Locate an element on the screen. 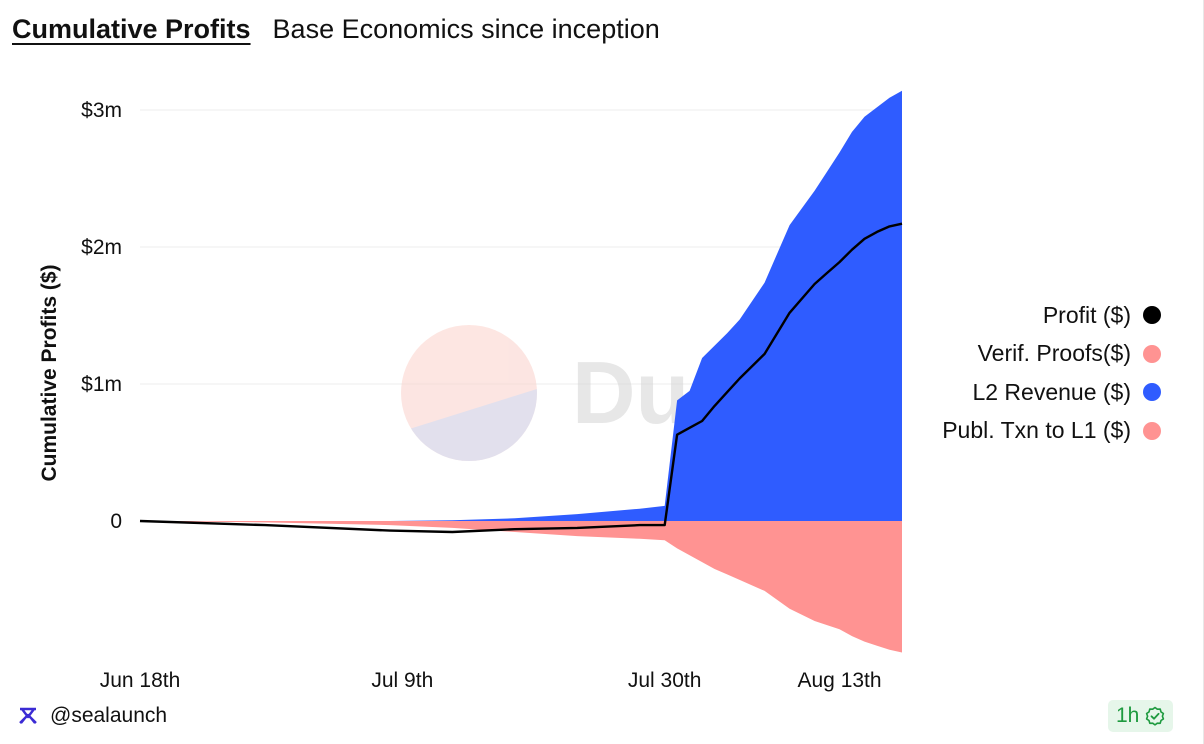  x-tick-label: Aug 13th is located at coordinates (840, 680).